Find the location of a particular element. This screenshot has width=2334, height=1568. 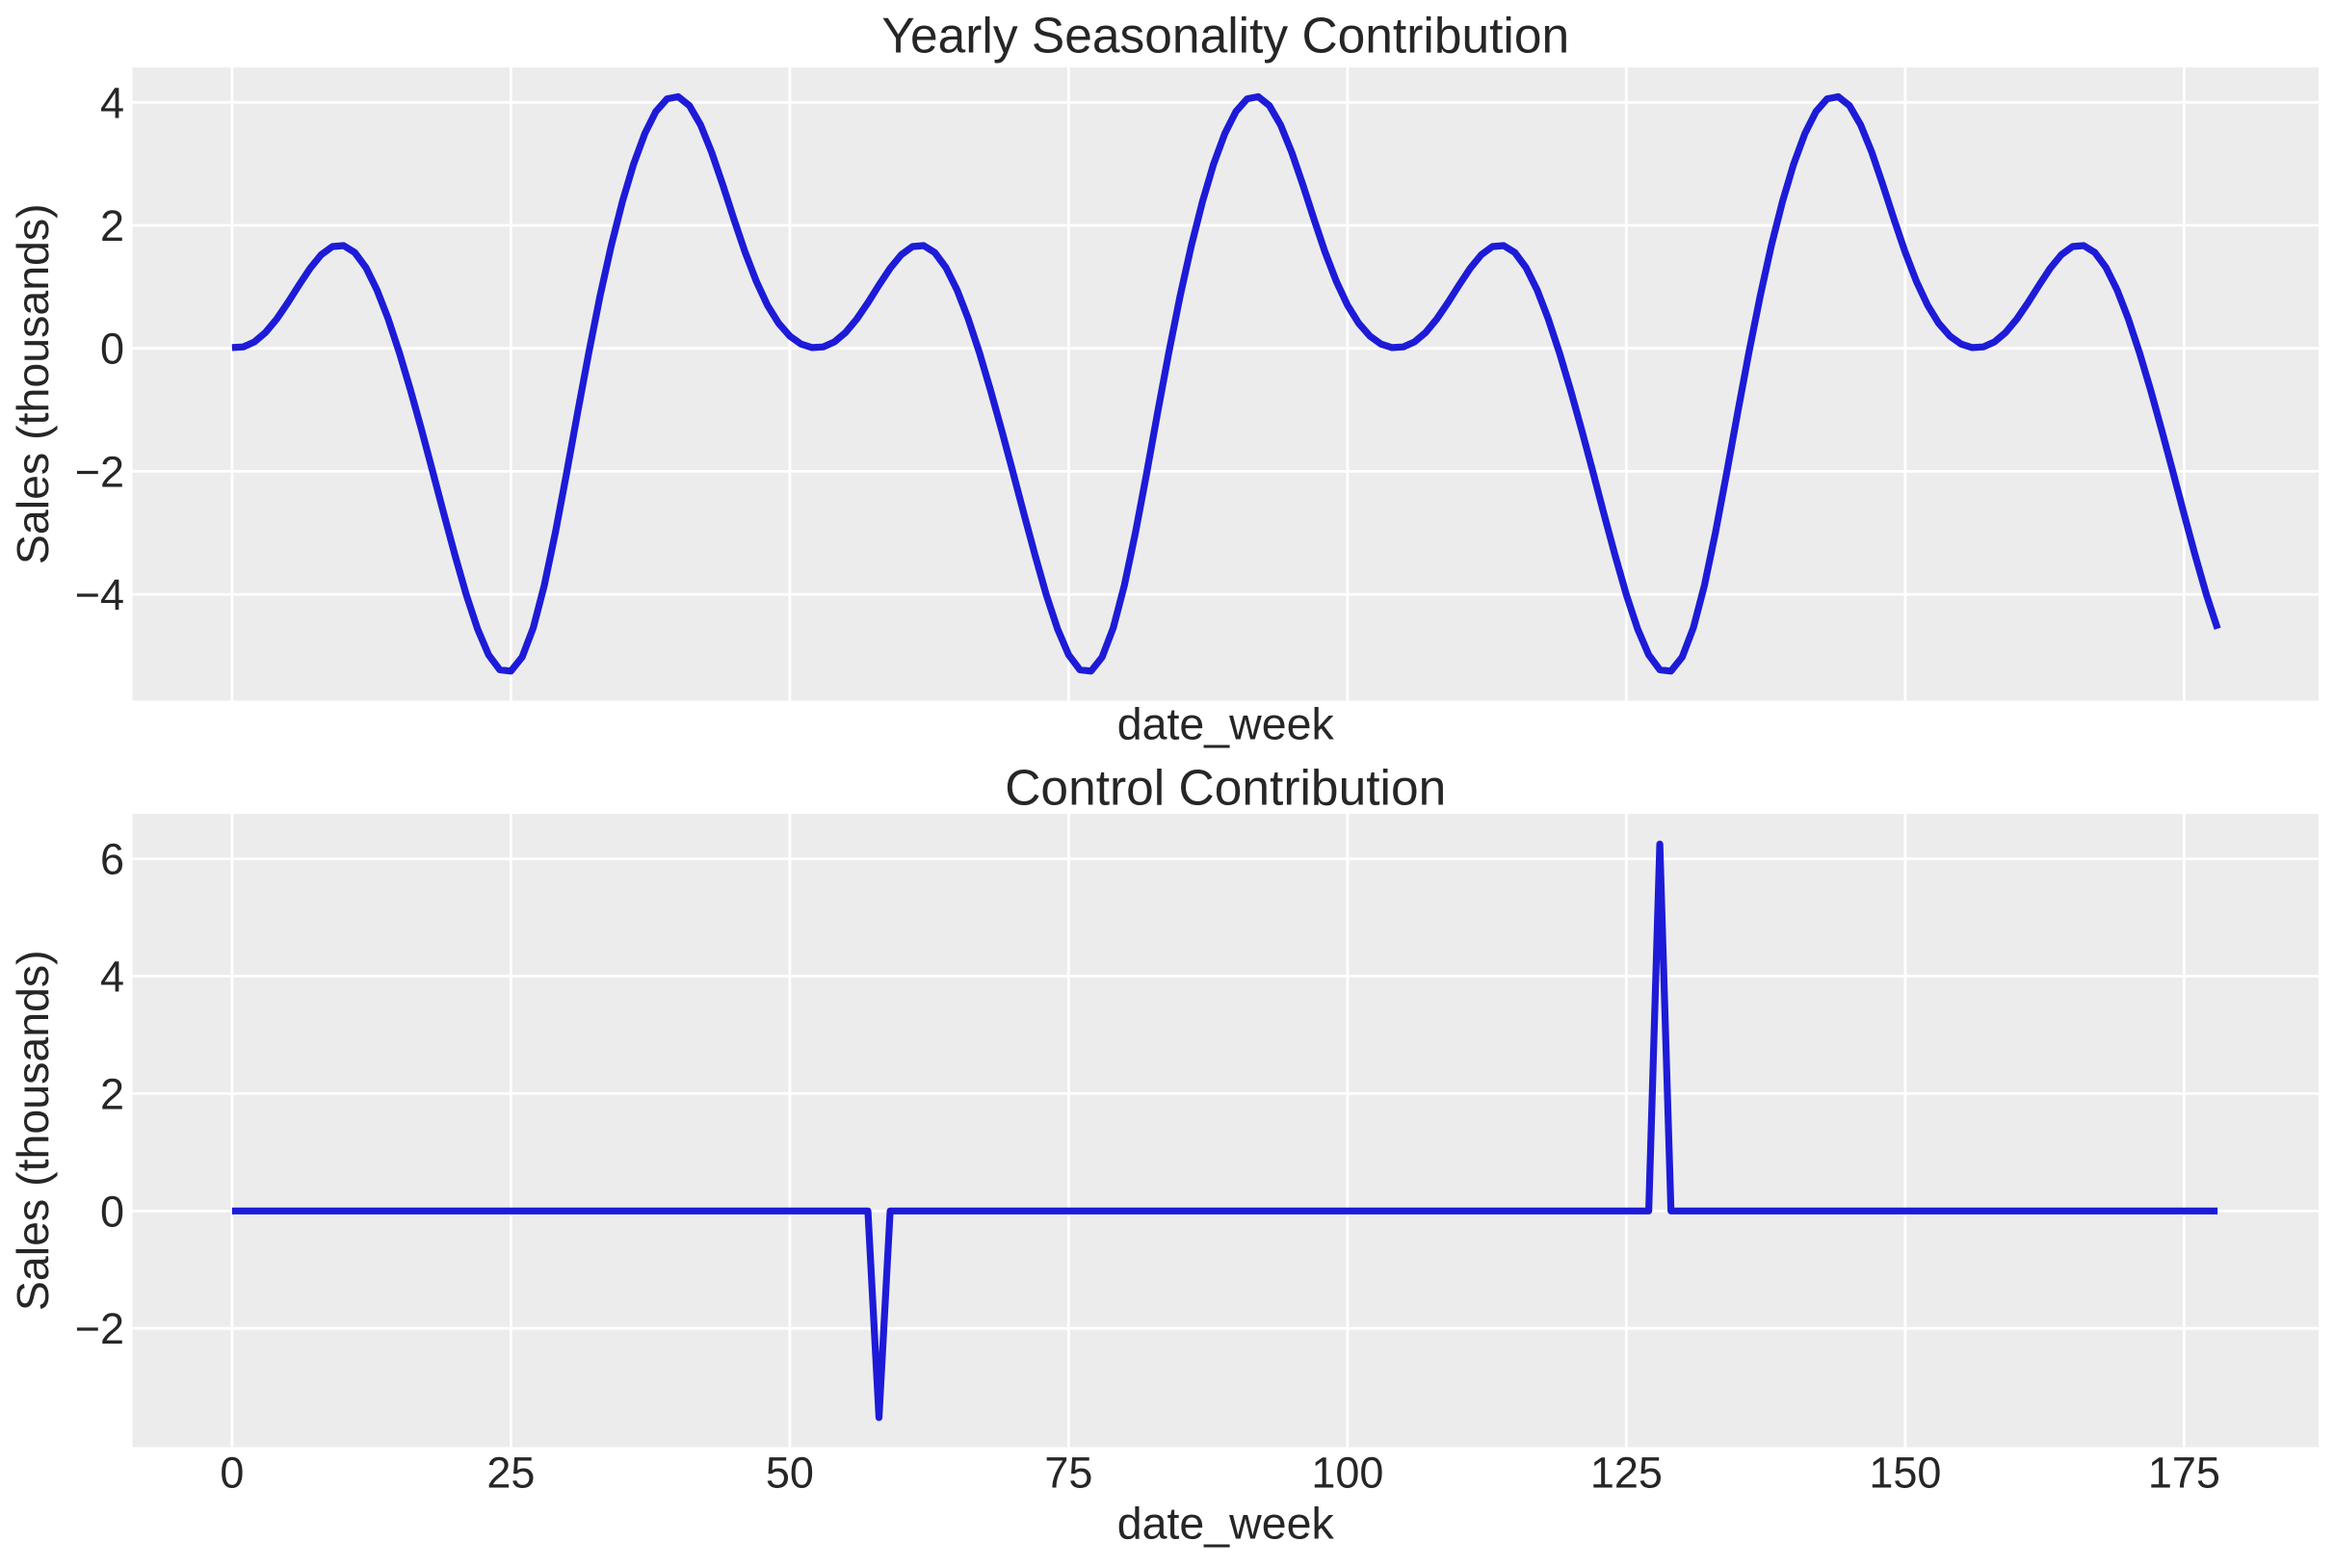

svg-text: 50 is located at coordinates (790, 1473).